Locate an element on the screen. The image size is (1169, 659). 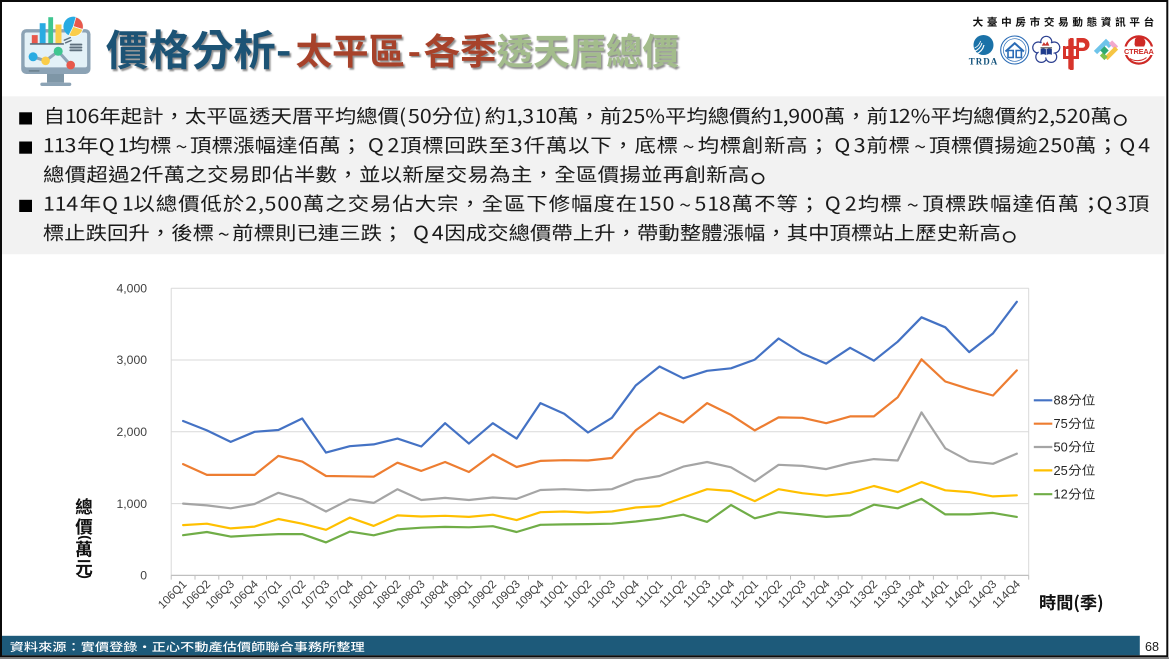
svg-text: 4,000 is located at coordinates (132, 288).